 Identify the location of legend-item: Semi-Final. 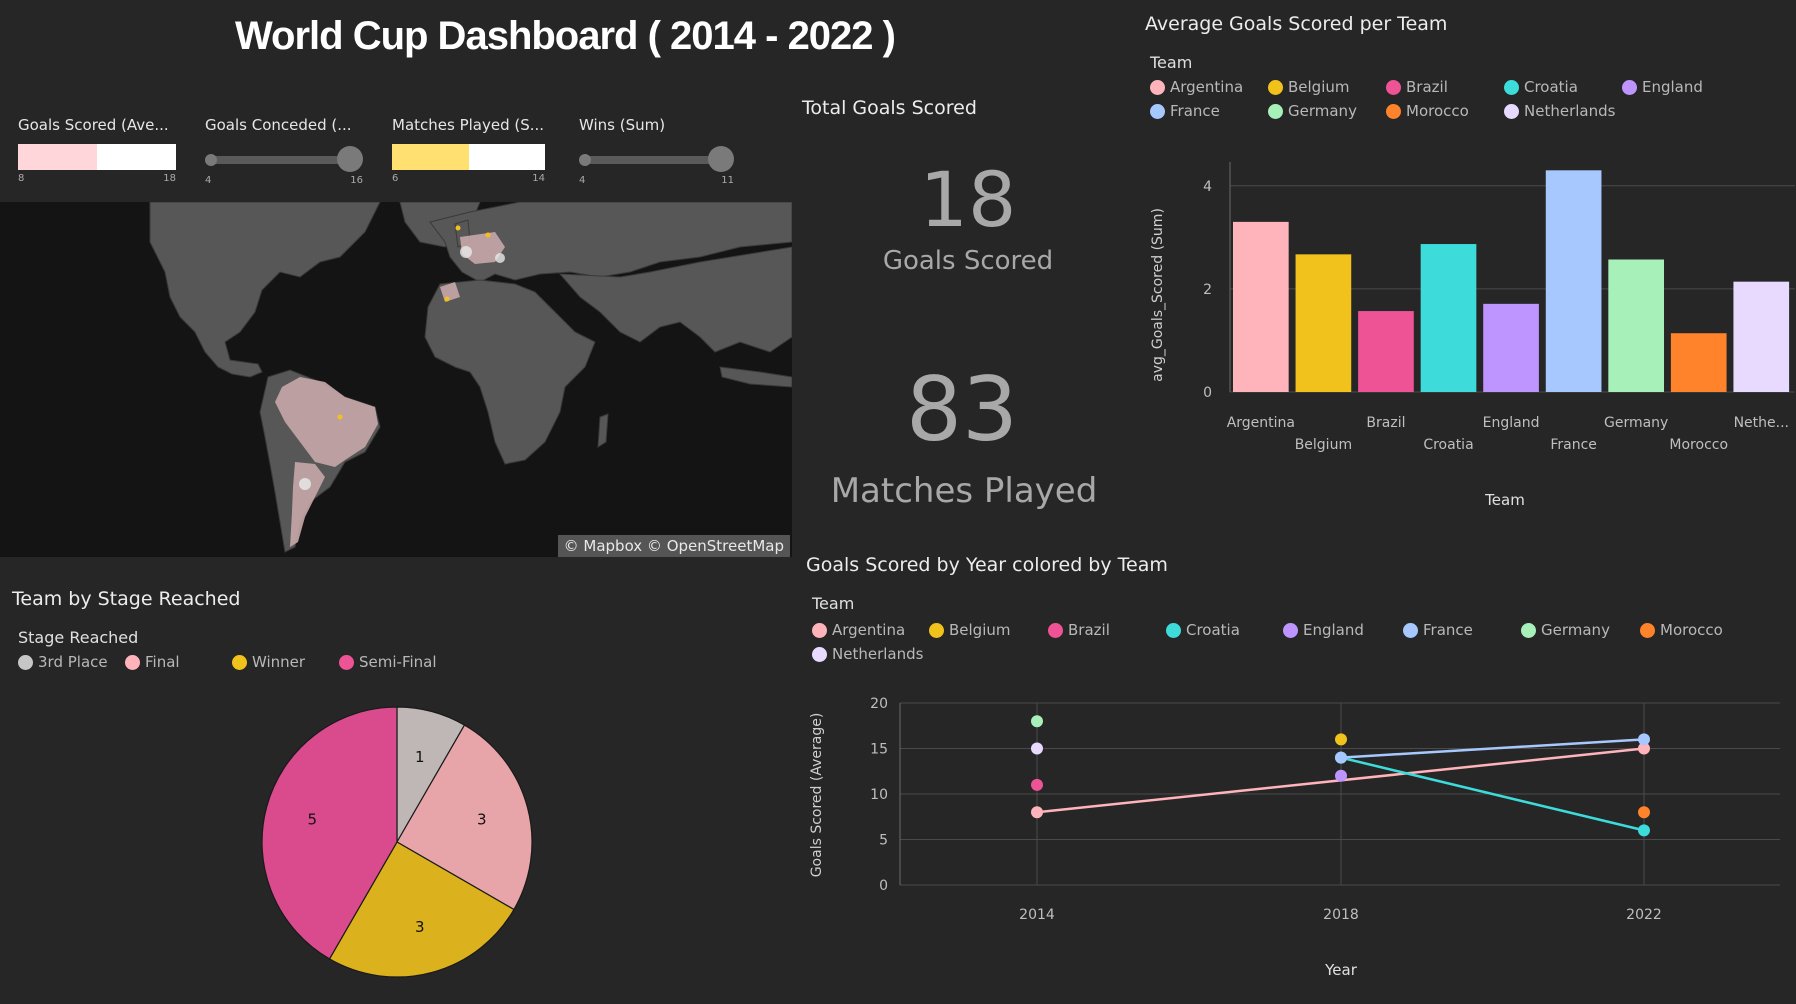
(388, 662).